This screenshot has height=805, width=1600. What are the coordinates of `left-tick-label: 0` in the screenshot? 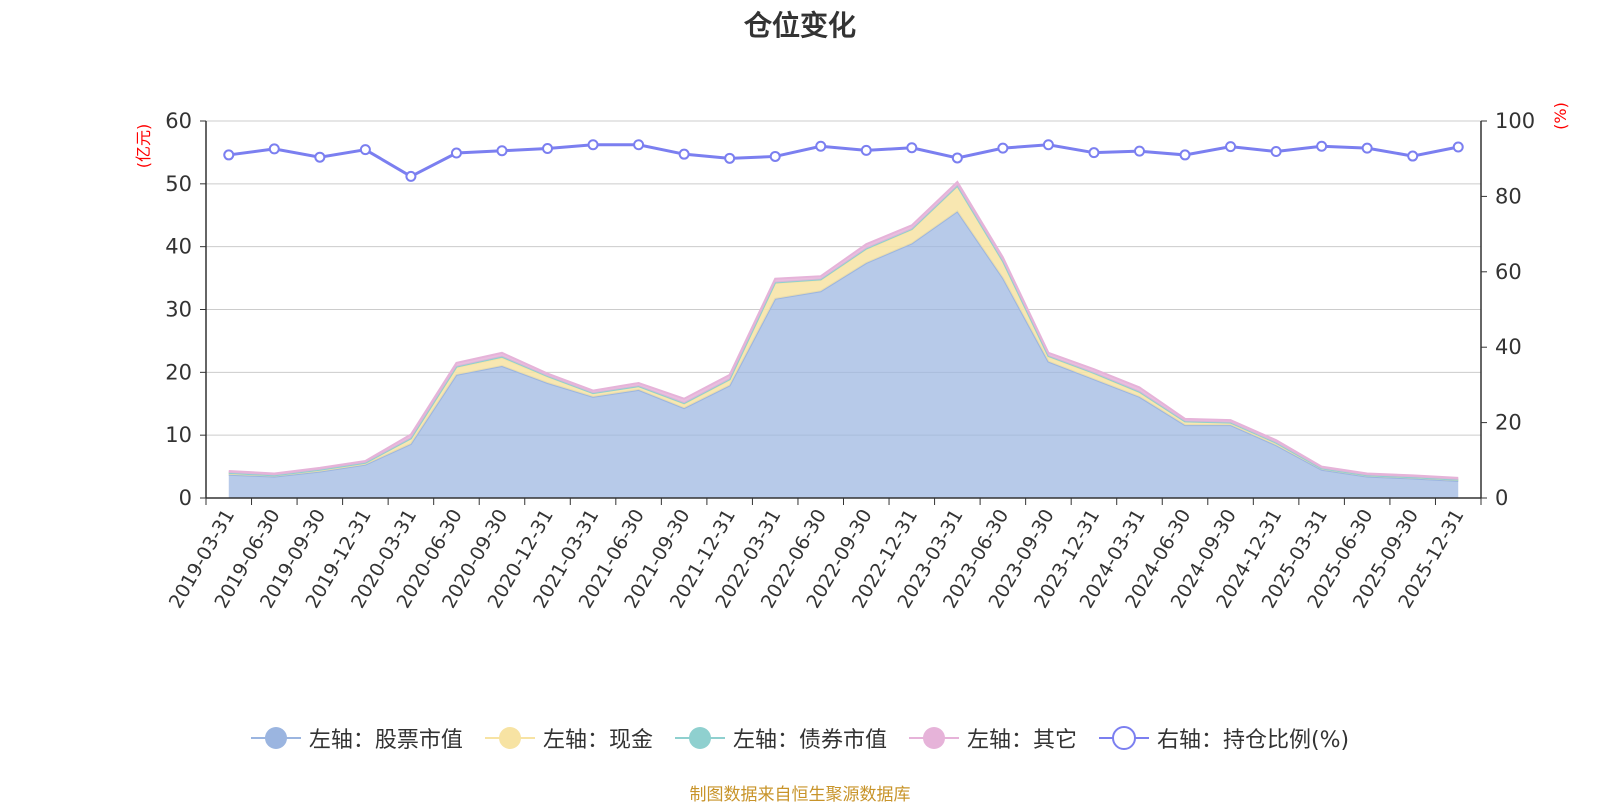 It's located at (185, 498).